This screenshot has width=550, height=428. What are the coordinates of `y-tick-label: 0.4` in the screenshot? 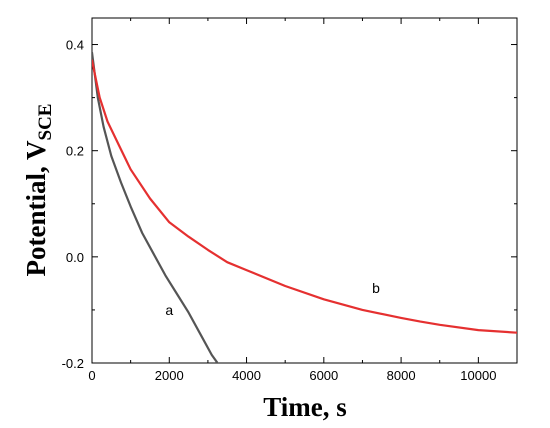 It's located at (75, 45).